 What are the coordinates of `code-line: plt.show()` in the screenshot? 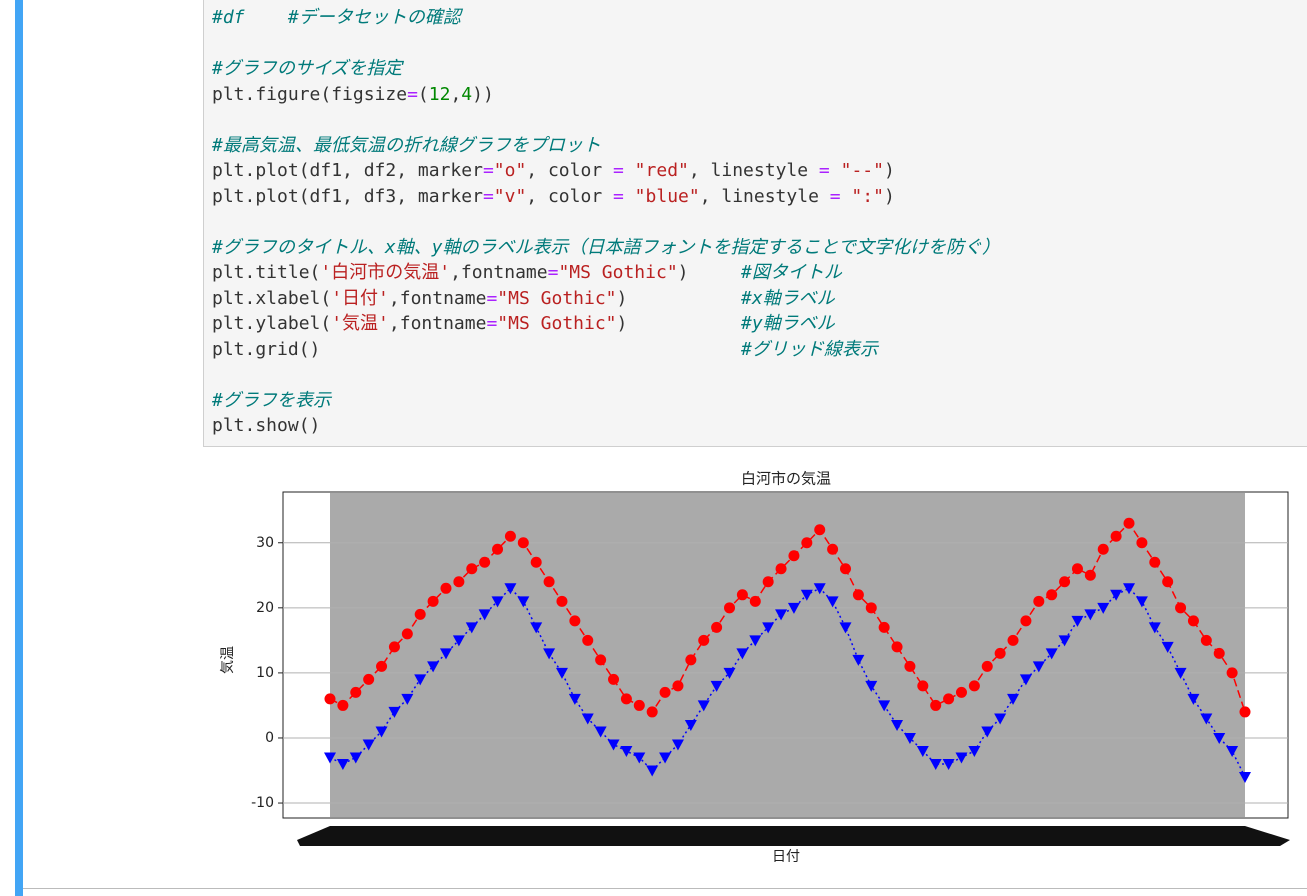 It's located at (266, 426).